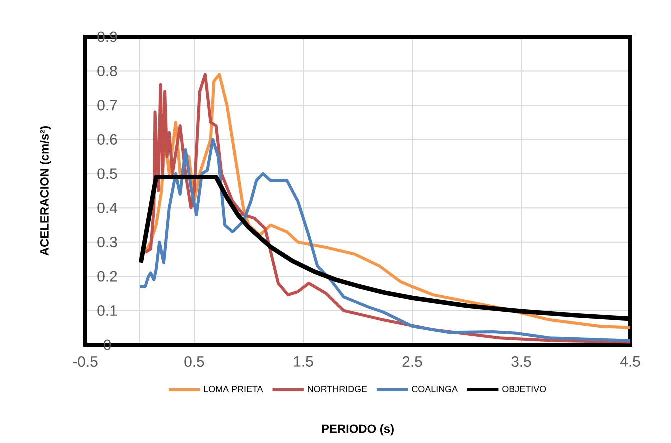 The image size is (671, 443). Describe the element at coordinates (194, 362) in the screenshot. I see `x-tick-label: 0.5` at that location.